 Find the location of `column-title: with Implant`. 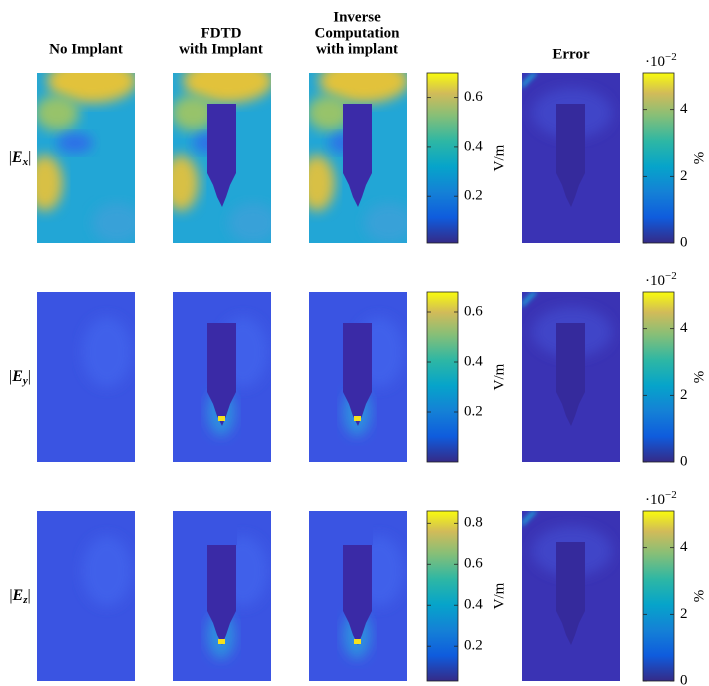

column-title: with Implant is located at coordinates (221, 49).